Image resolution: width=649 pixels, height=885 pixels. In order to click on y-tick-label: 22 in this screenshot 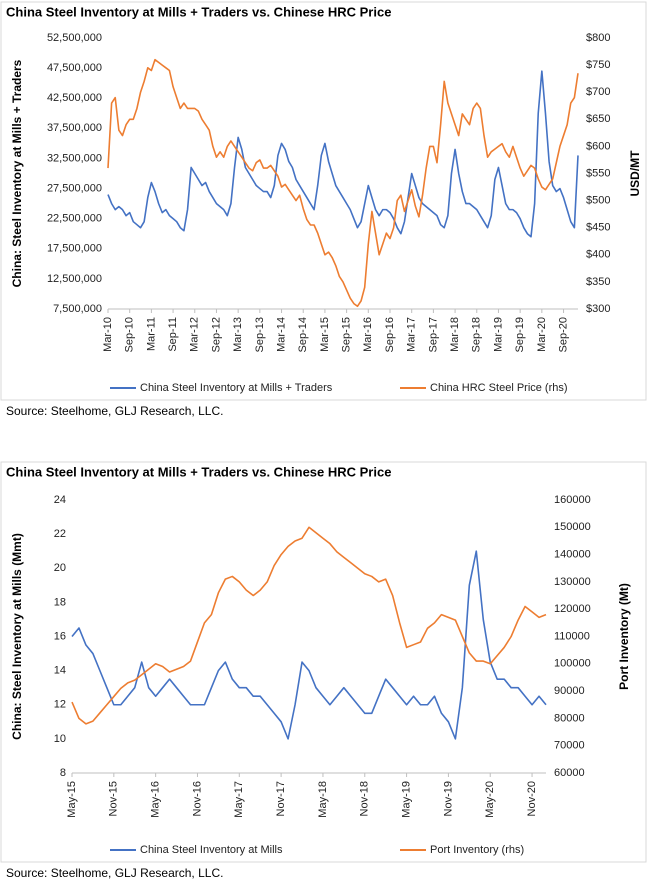, I will do `click(60, 534)`.